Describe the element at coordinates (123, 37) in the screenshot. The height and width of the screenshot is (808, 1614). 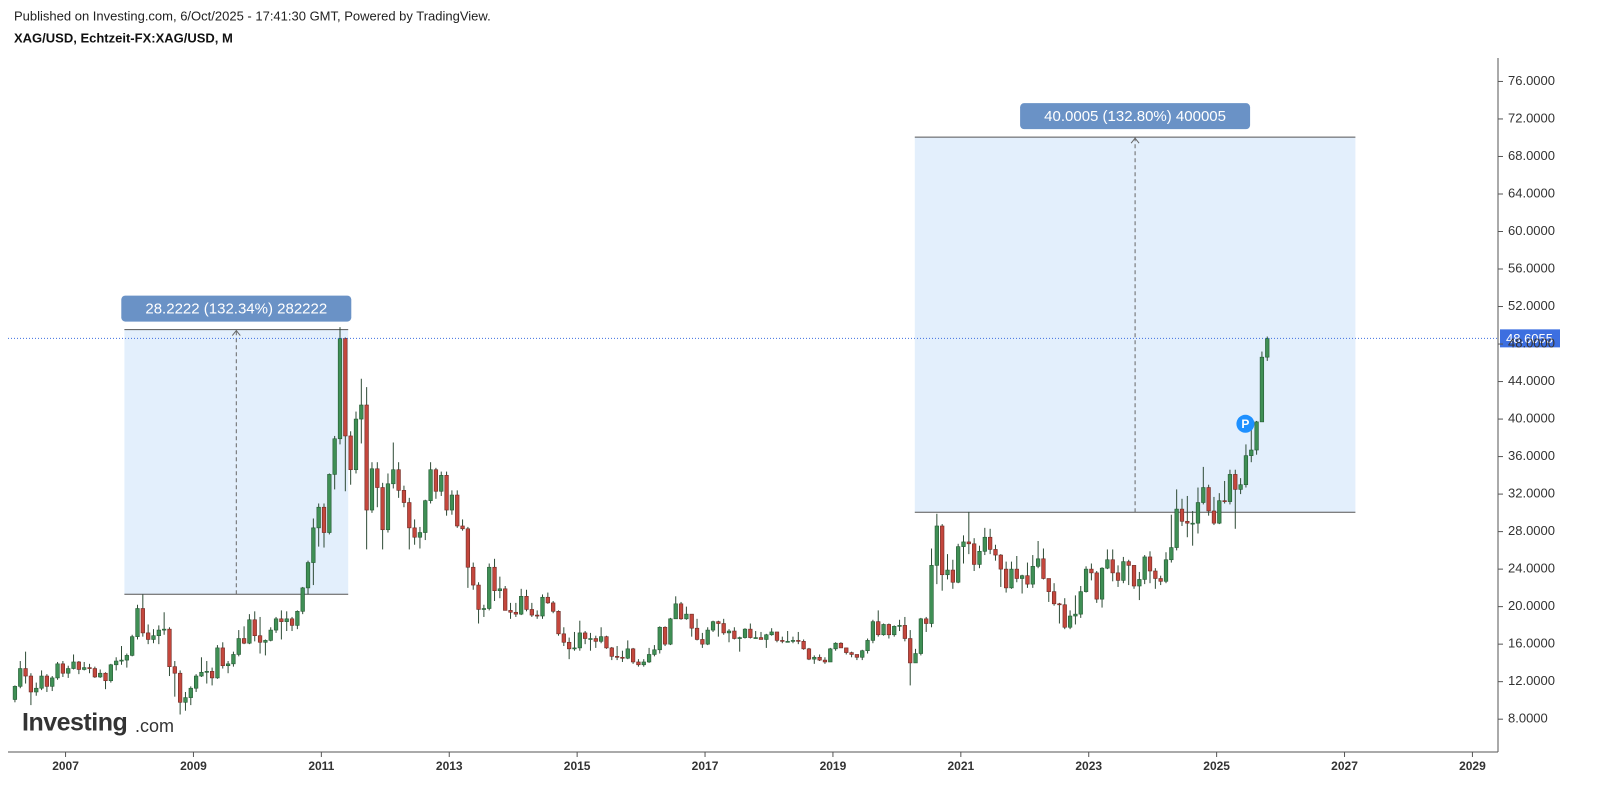
I see `symbol-title: XAG/USD, Echtzeit-FX:XAG/USD, M` at that location.